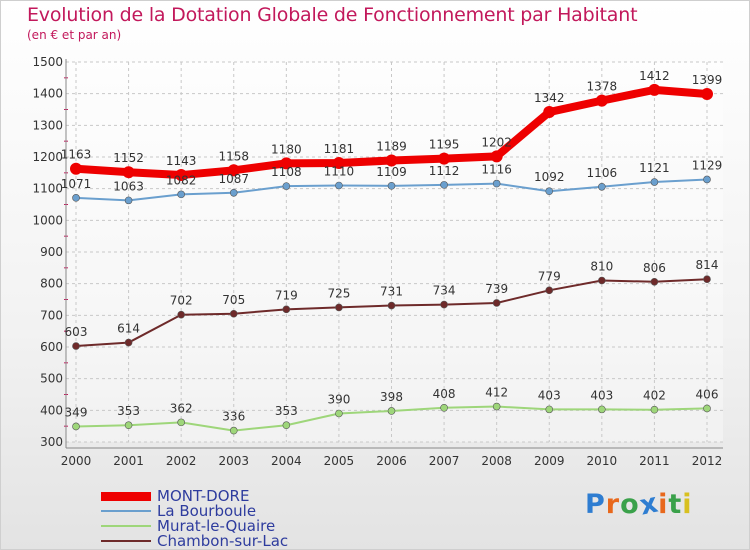 This screenshot has width=750, height=550. What do you see at coordinates (128, 186) in the screenshot?
I see `data-label: 1063` at bounding box center [128, 186].